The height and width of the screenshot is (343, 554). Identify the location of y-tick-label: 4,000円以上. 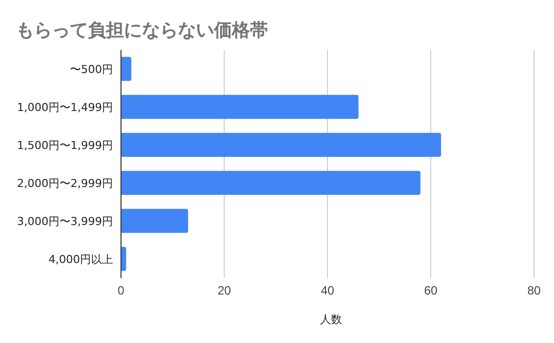
(80, 259).